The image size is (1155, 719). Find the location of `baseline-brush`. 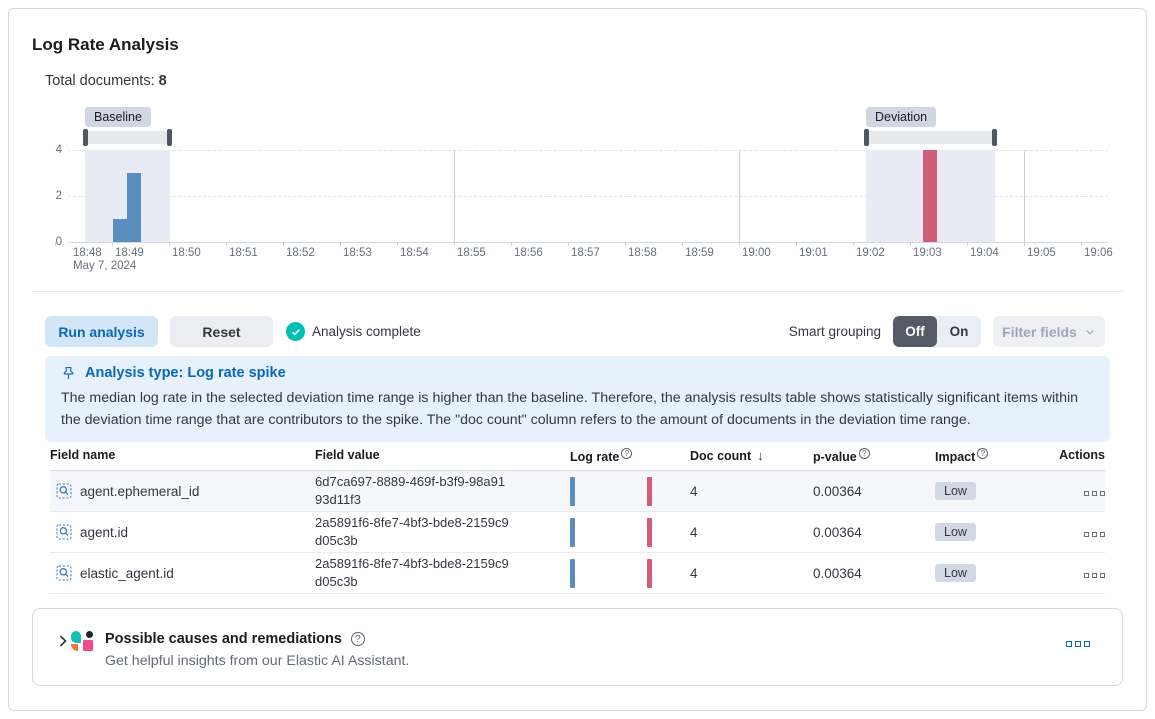

baseline-brush is located at coordinates (127, 137).